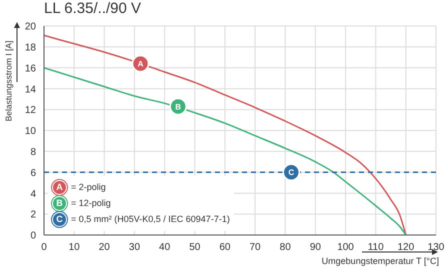 The width and height of the screenshot is (445, 270). Describe the element at coordinates (345, 248) in the screenshot. I see `x-tick-label: 100` at that location.